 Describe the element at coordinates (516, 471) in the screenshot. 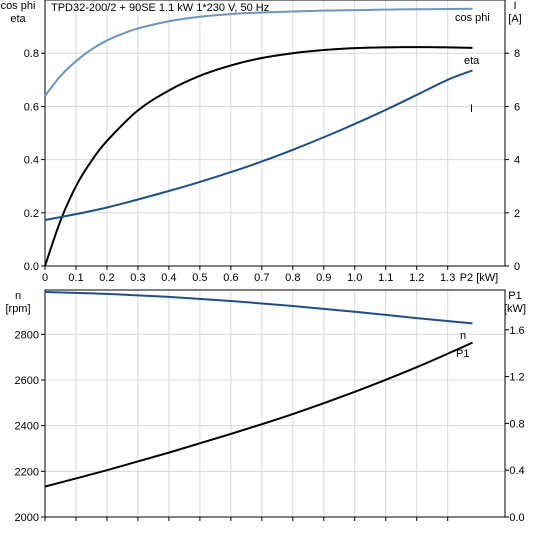

I see `y-right-tick-label: 0.4` at that location.